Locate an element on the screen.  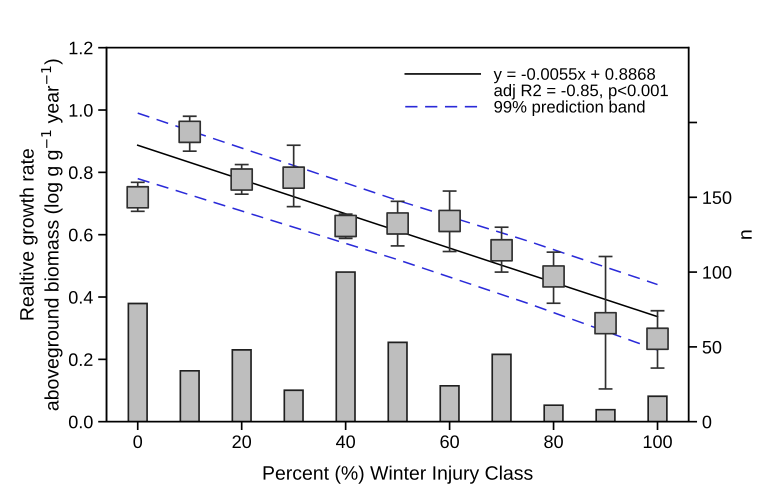
x-tick-label: 60 is located at coordinates (449, 441).